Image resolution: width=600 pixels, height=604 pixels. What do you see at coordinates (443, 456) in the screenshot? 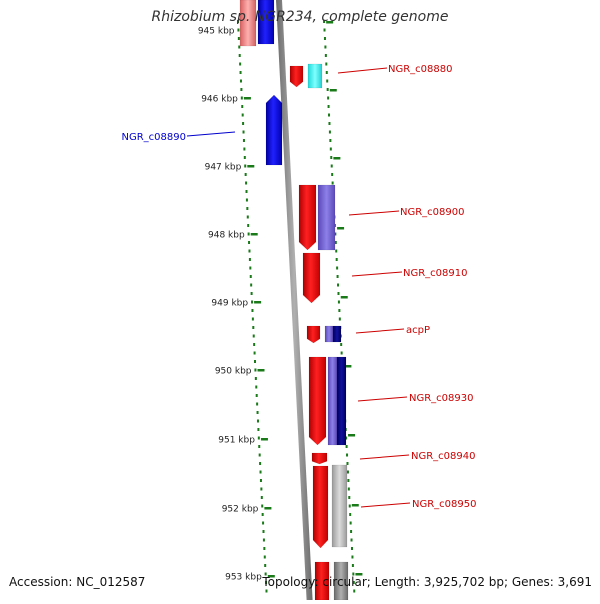
I see `gene-label: NGR_c08940` at bounding box center [443, 456].